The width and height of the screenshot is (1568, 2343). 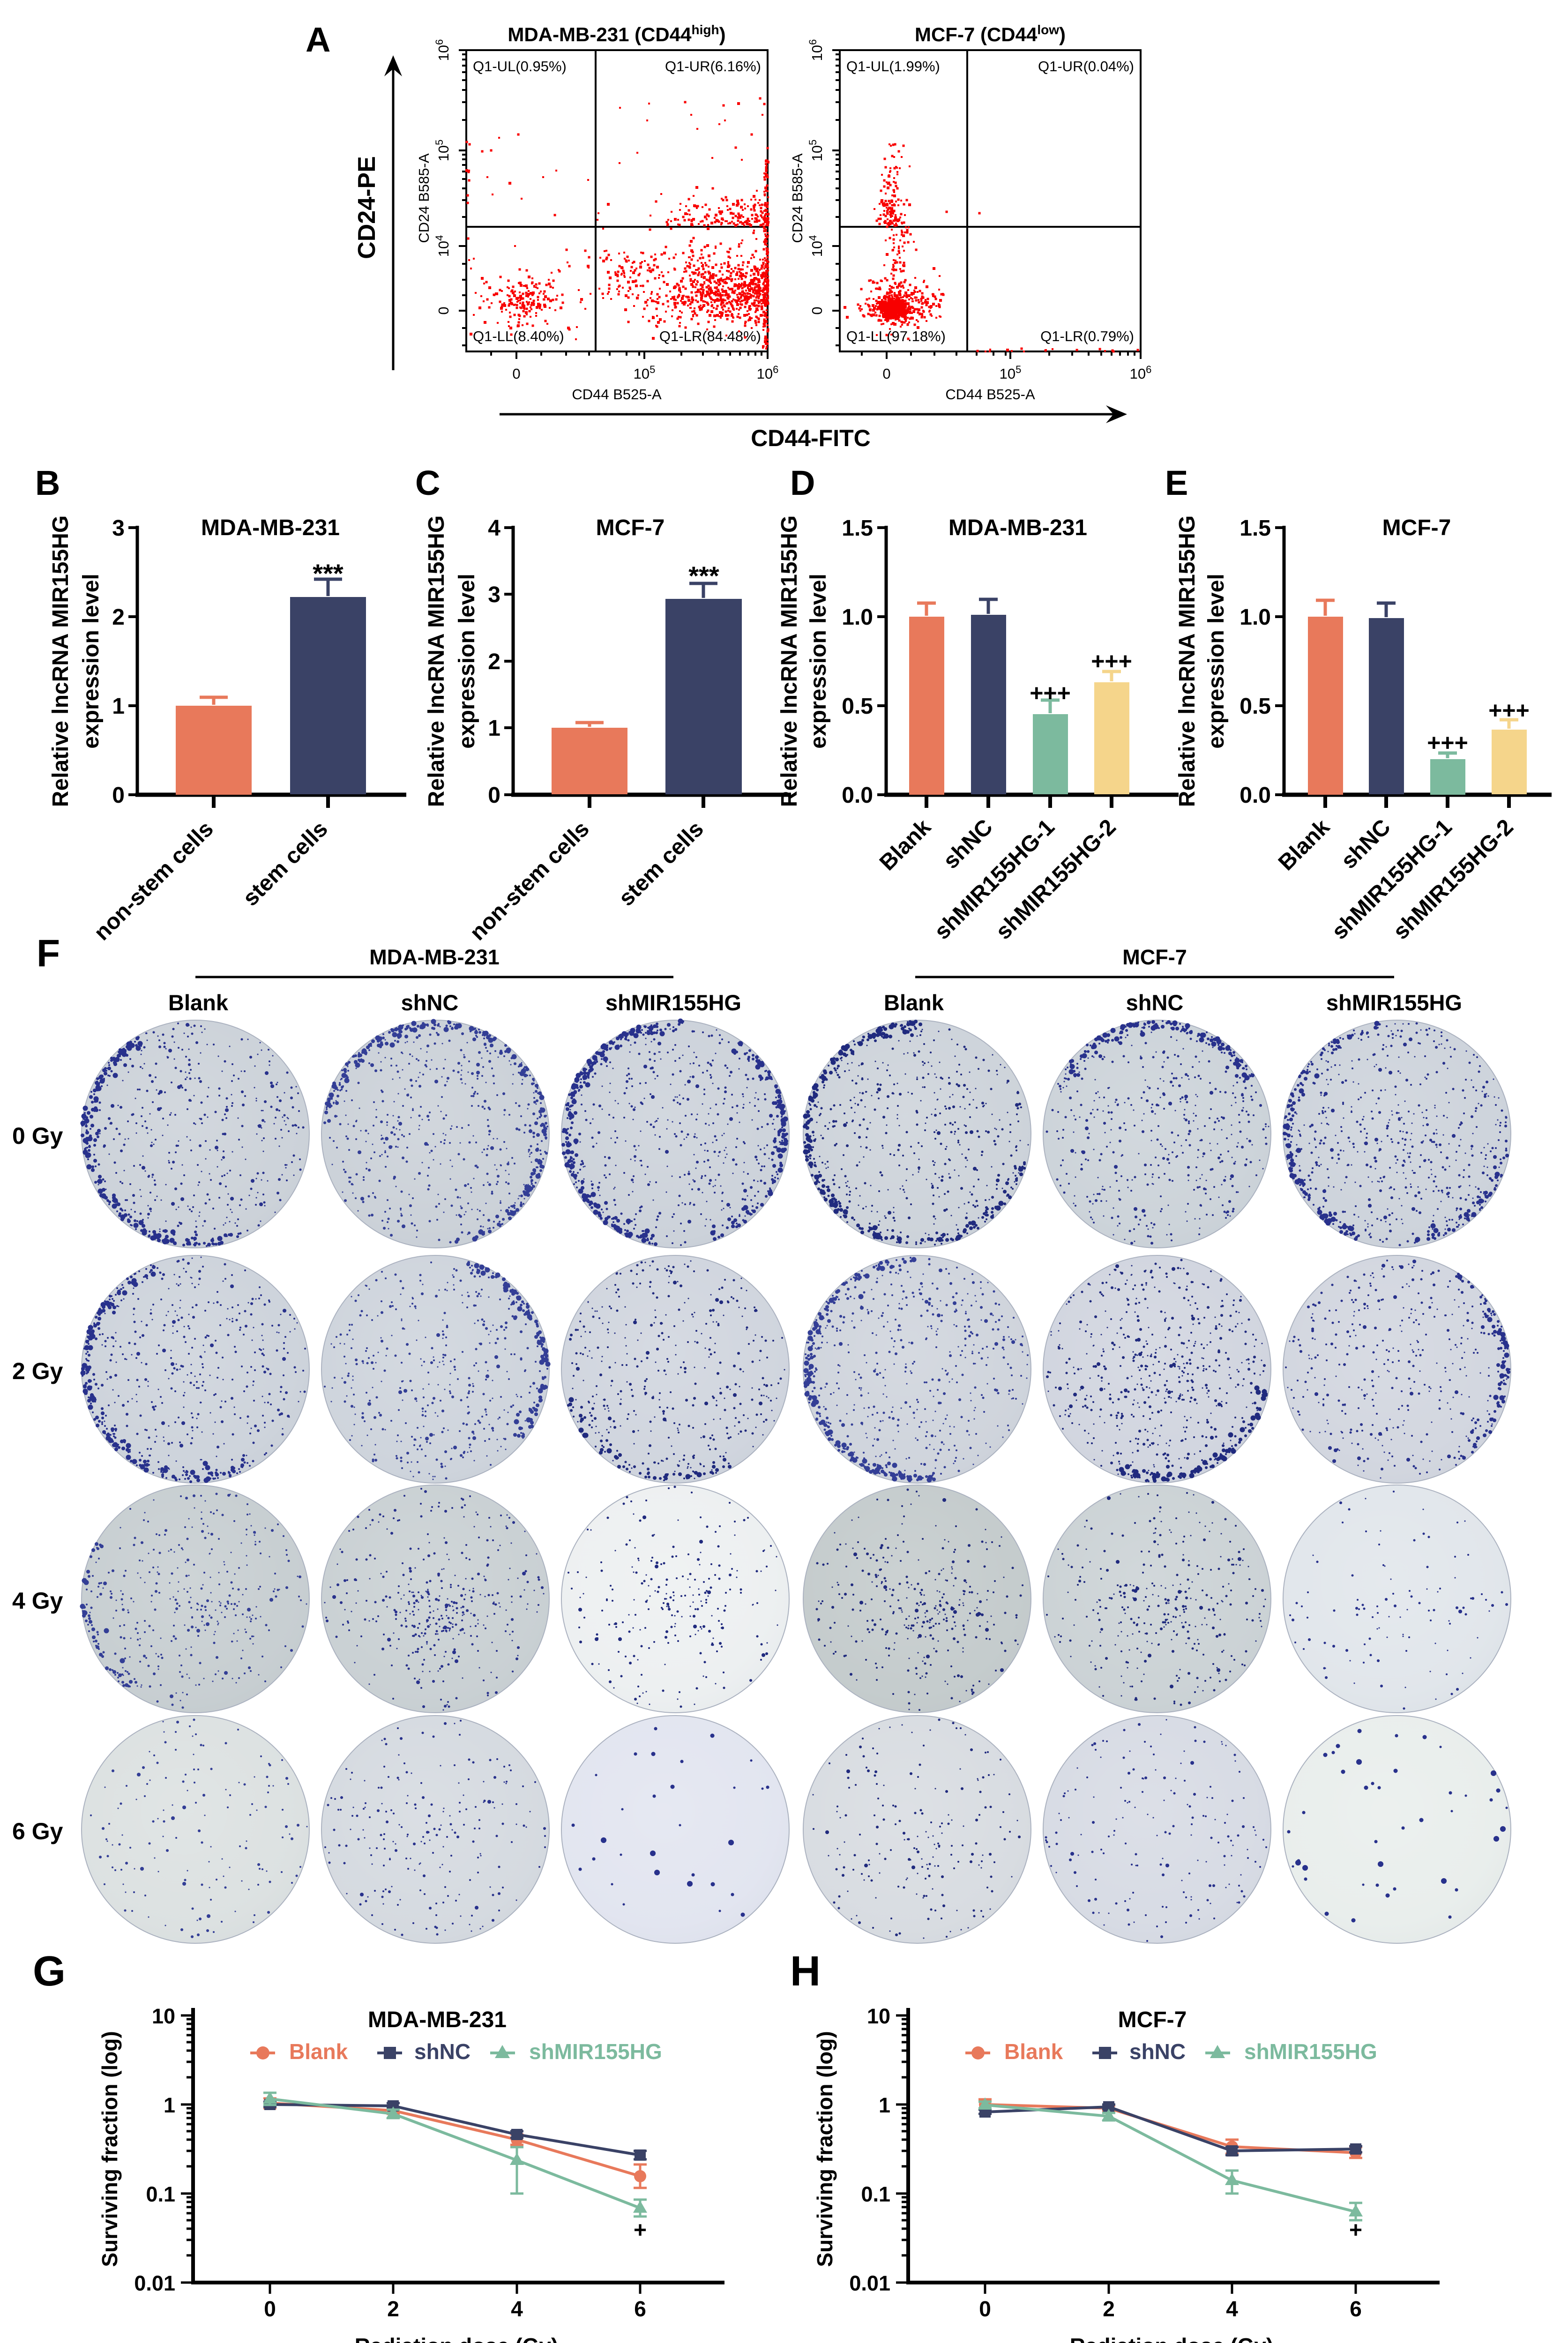 What do you see at coordinates (1086, 66) in the screenshot?
I see `svg-text: Q1-UR(0.04%)` at bounding box center [1086, 66].